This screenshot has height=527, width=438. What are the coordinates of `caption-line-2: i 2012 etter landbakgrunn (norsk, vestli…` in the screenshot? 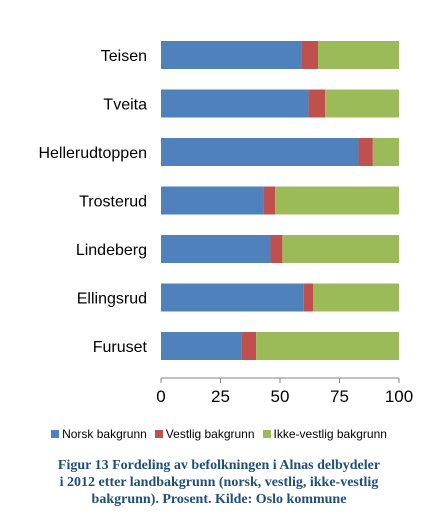 It's located at (219, 482).